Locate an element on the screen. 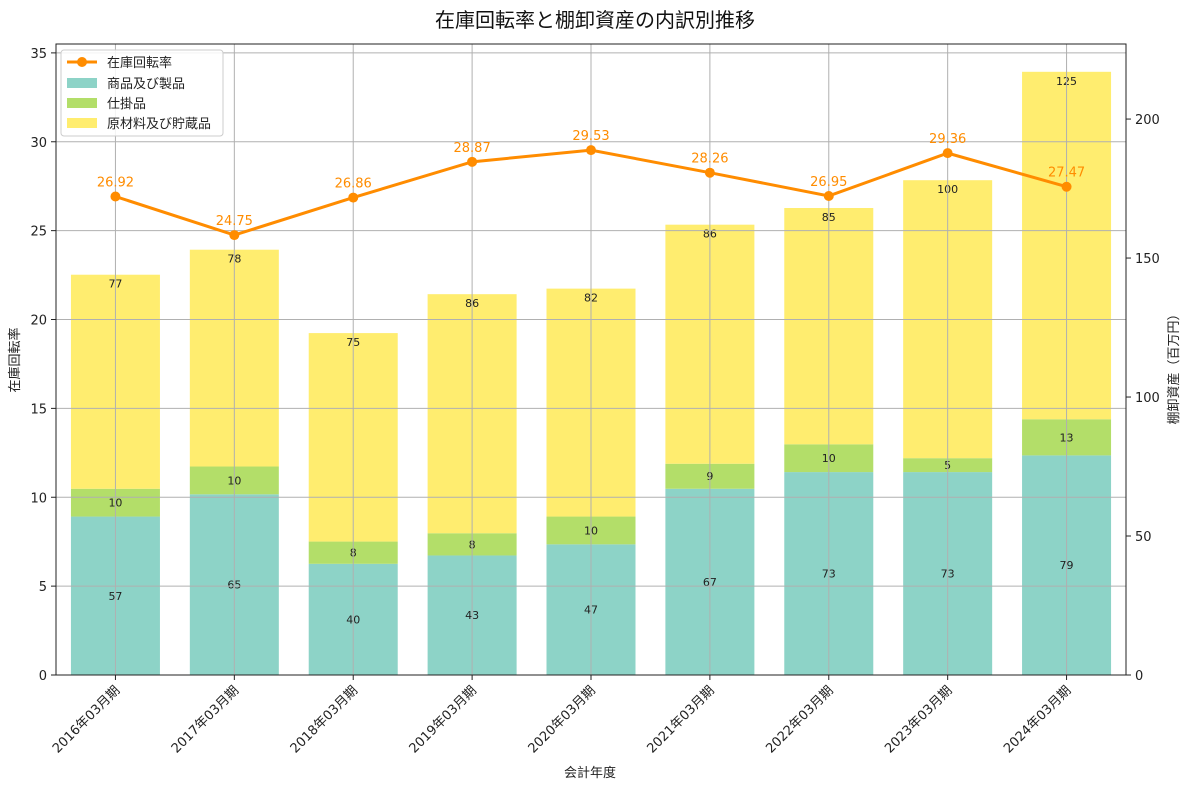 This screenshot has width=1190, height=789. y-left-tick-label: 35 is located at coordinates (38, 54).